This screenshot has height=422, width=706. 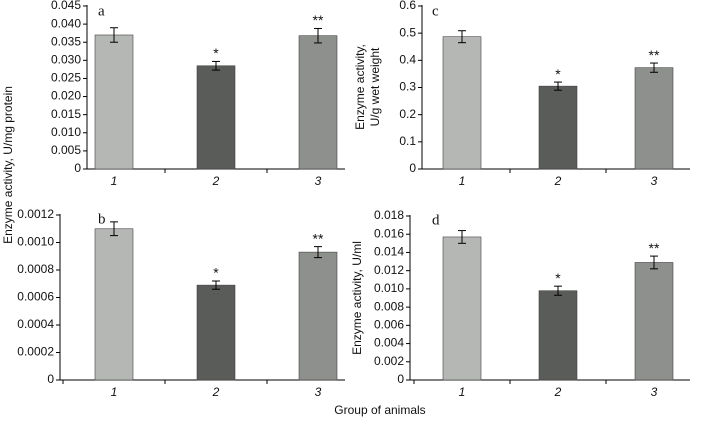 What do you see at coordinates (389, 361) in the screenshot?
I see `y-tick-label: 0.002` at bounding box center [389, 361].